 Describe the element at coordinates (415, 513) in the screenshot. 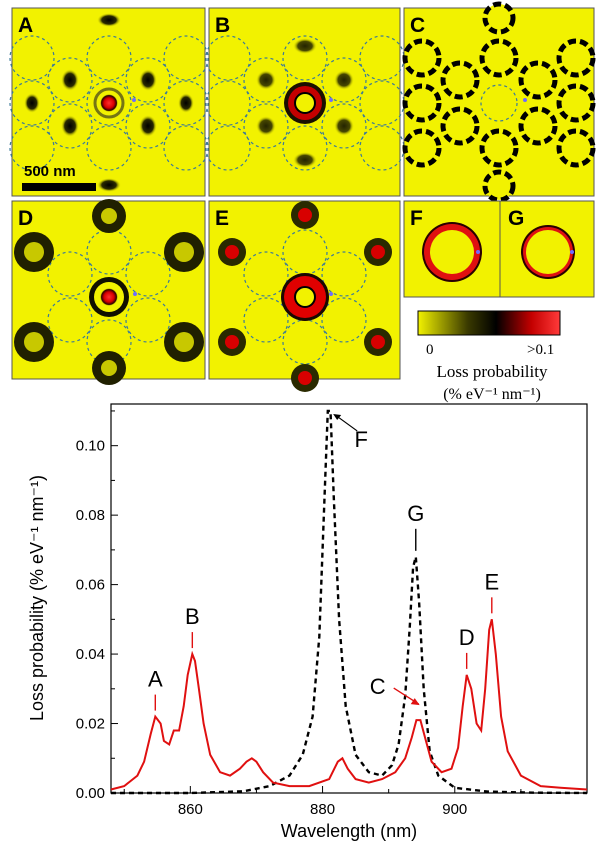

I see `peak-label-G: G` at that location.